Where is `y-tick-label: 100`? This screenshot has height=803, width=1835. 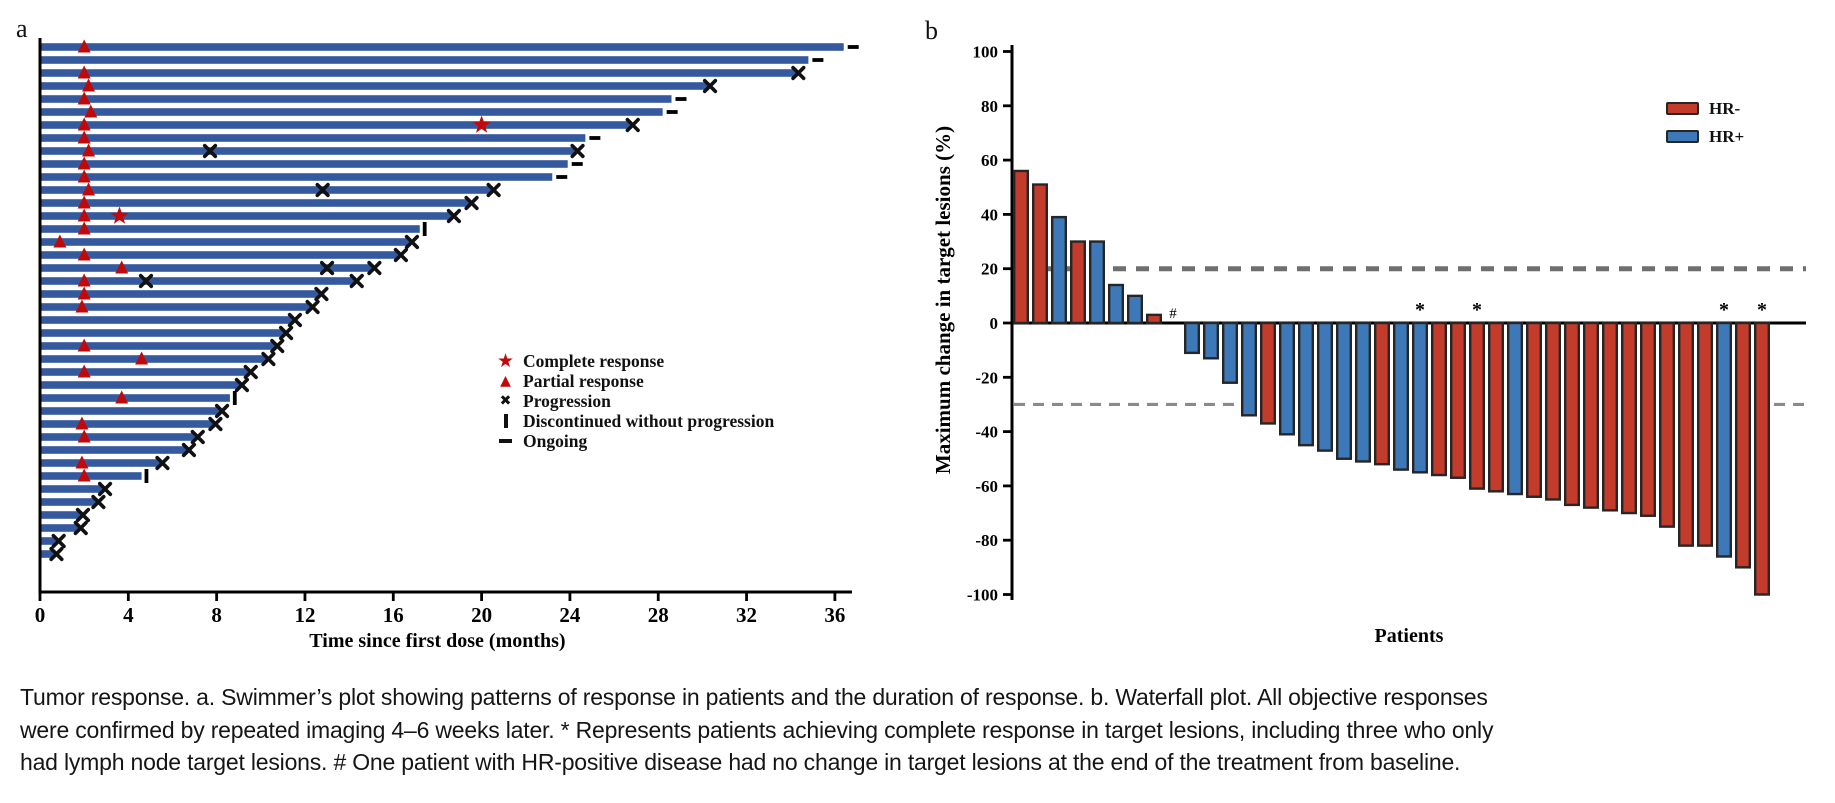 y-tick-label: 100 is located at coordinates (986, 52).